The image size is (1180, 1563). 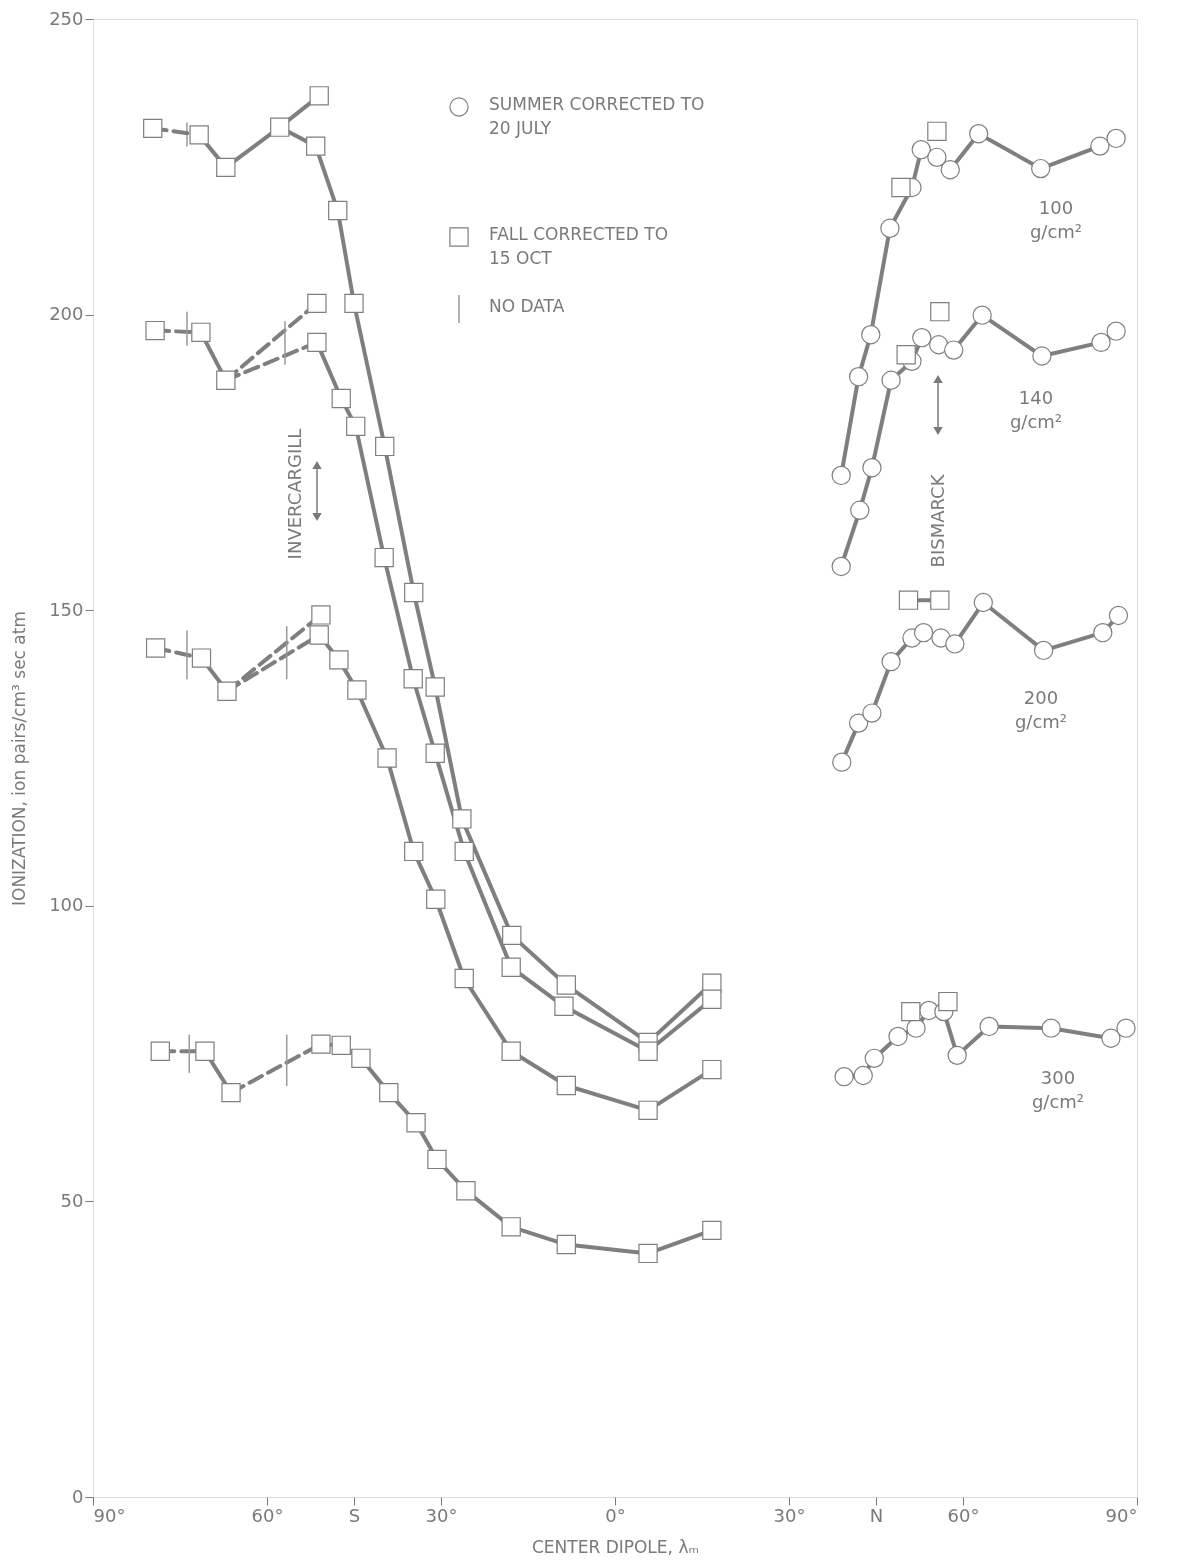 I want to click on annotation: 300 g/cm², so click(x=1058, y=1089).